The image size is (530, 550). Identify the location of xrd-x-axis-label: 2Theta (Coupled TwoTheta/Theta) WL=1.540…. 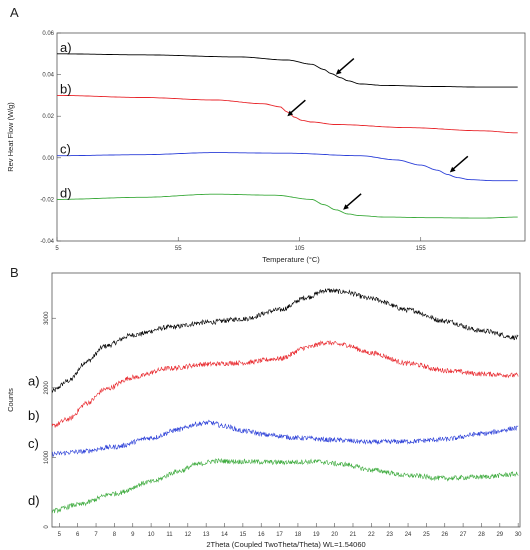
(285, 544).